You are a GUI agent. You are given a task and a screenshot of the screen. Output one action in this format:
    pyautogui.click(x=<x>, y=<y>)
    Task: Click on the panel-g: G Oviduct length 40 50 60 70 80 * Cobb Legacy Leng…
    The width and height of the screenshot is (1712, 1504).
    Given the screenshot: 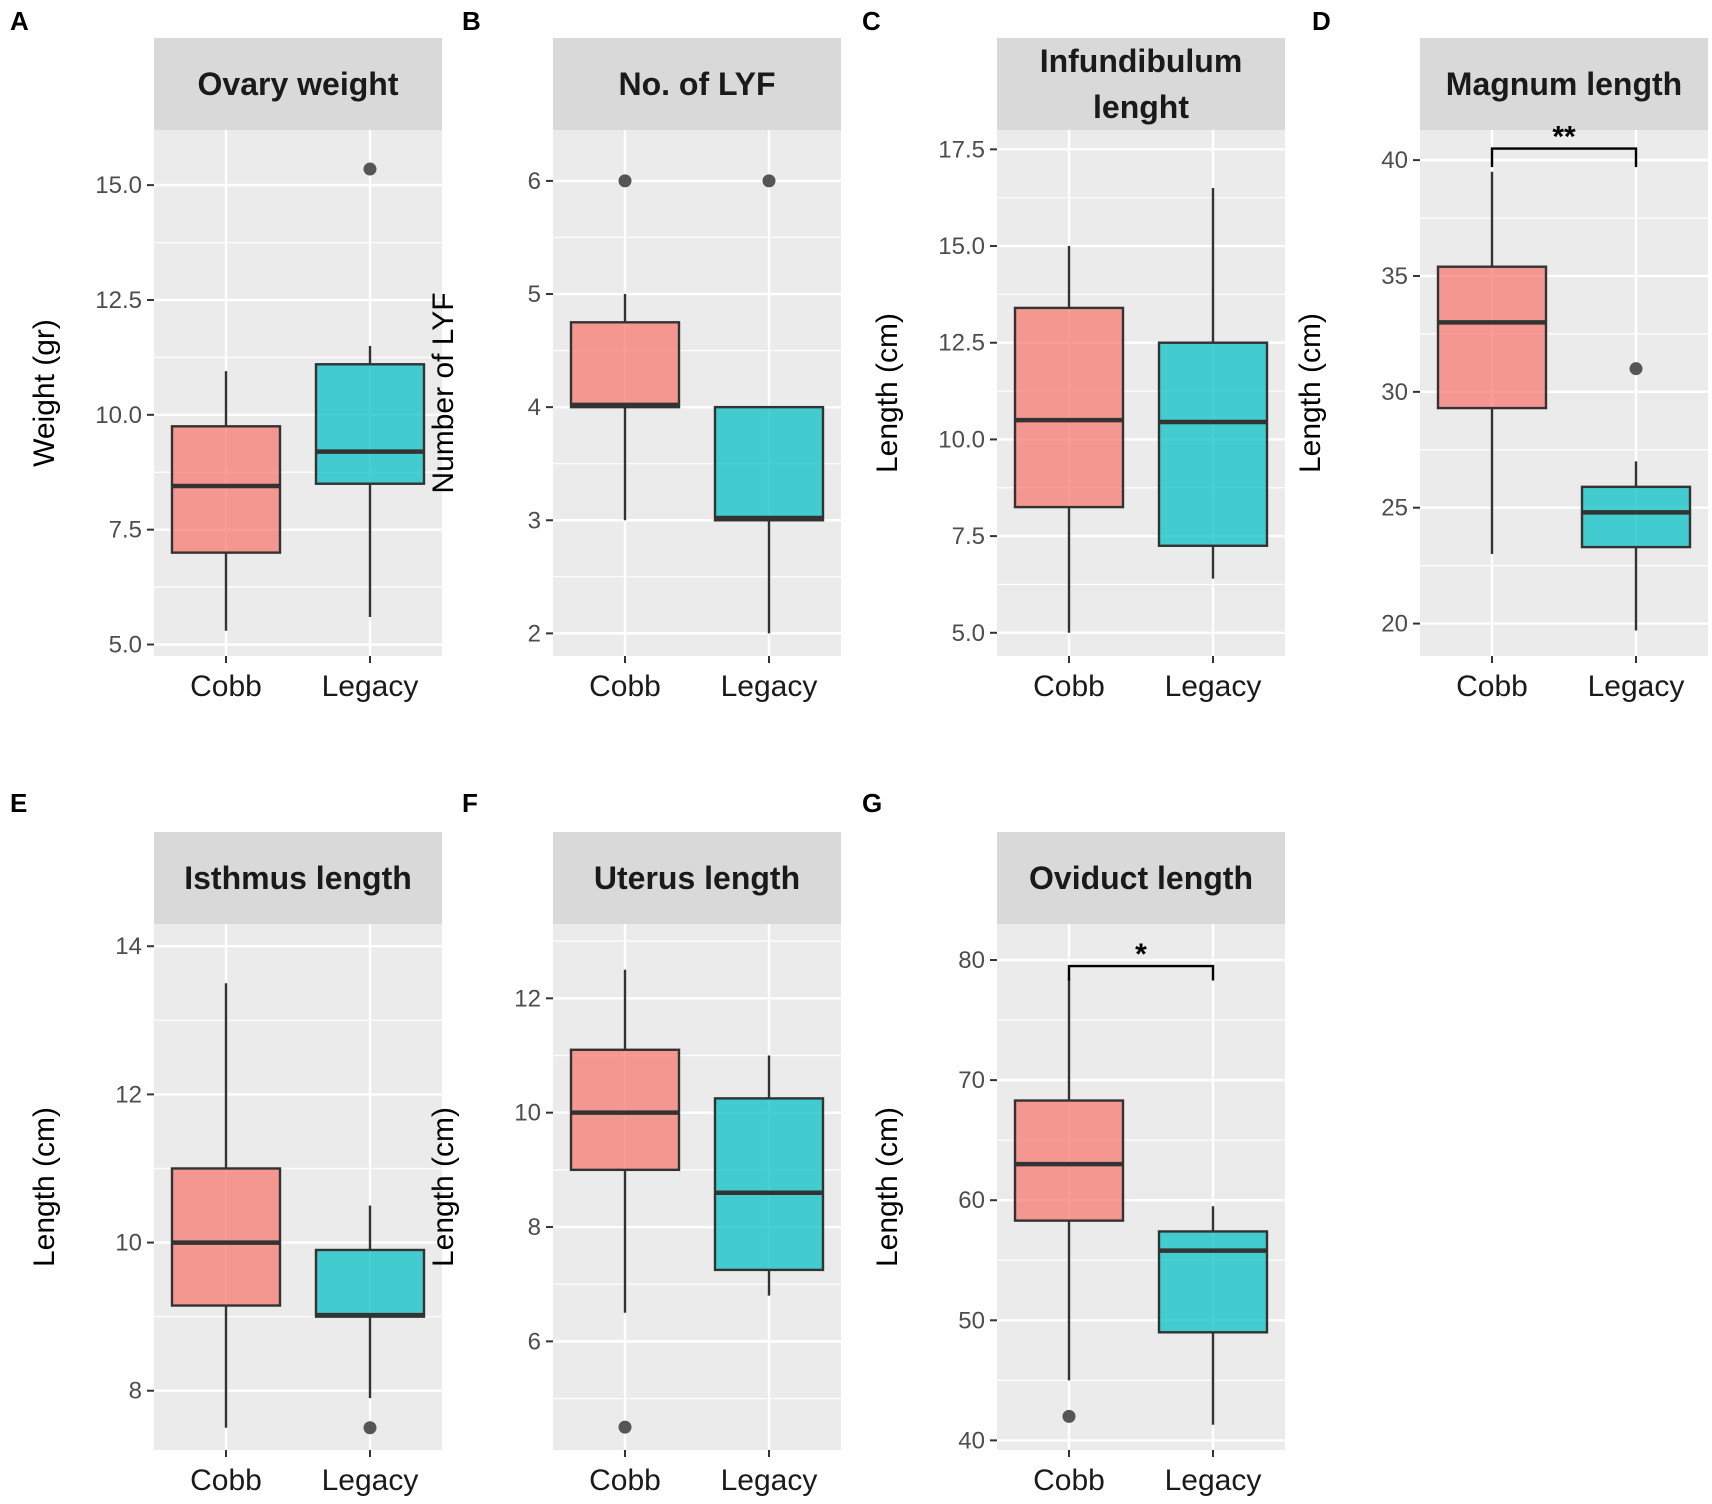 What is the action you would take?
    pyautogui.click(x=1073, y=1142)
    